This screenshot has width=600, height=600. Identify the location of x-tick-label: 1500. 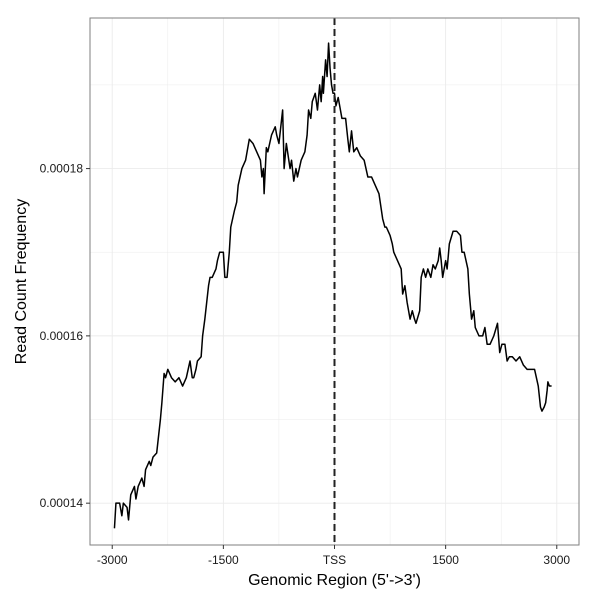
(445, 560).